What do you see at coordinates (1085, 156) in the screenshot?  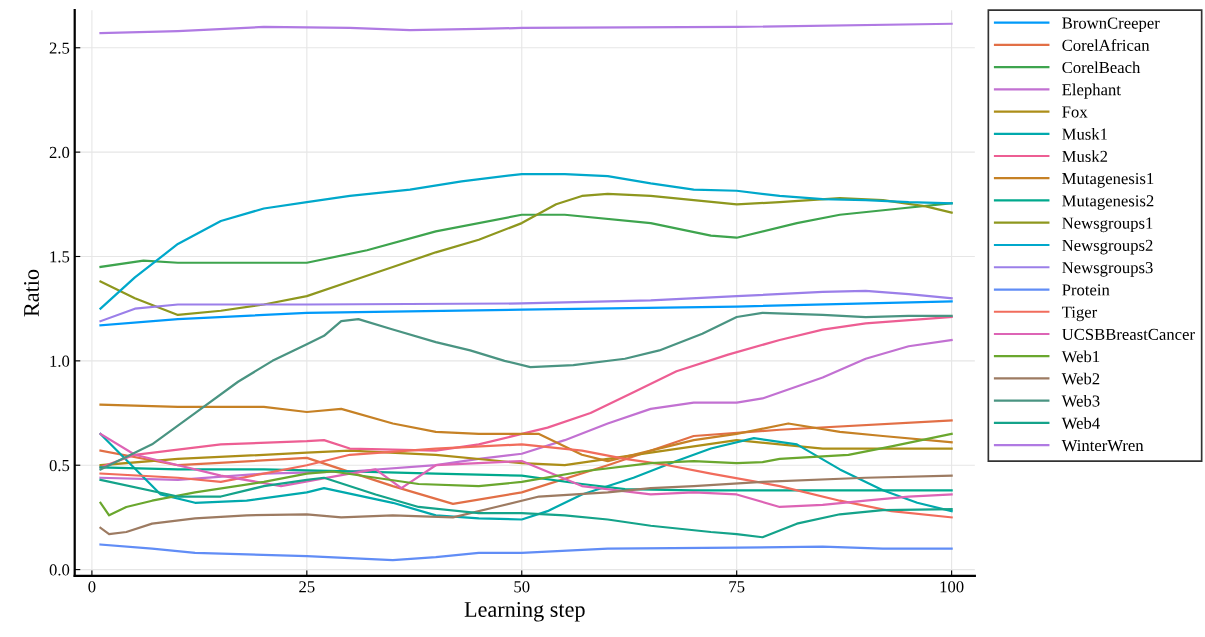 I see `legend-label: Musk2` at bounding box center [1085, 156].